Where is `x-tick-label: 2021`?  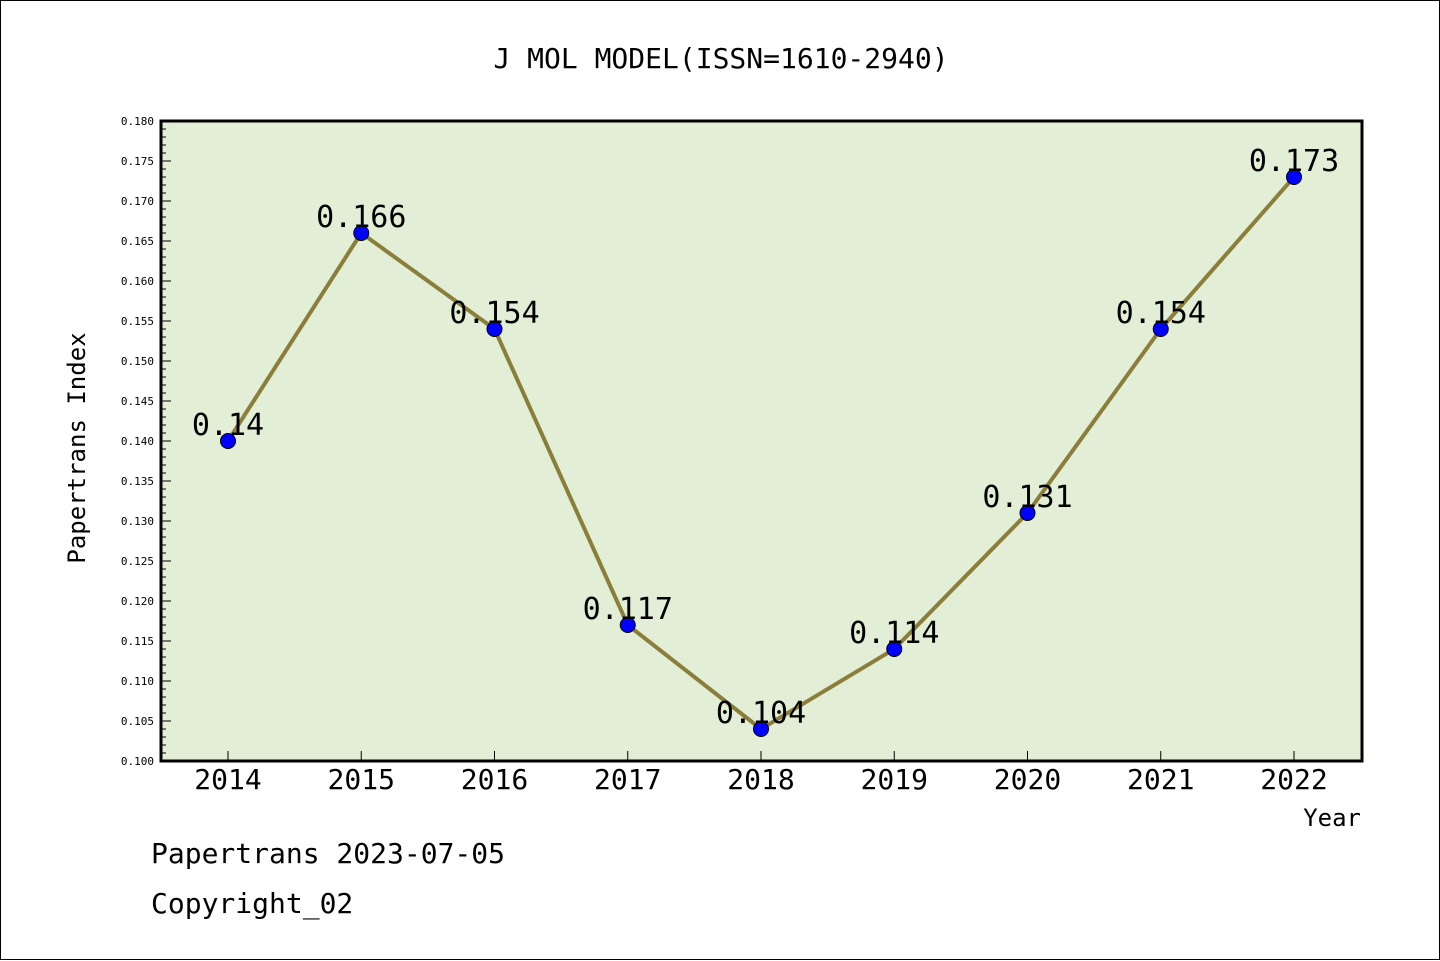 x-tick-label: 2021 is located at coordinates (1160, 779).